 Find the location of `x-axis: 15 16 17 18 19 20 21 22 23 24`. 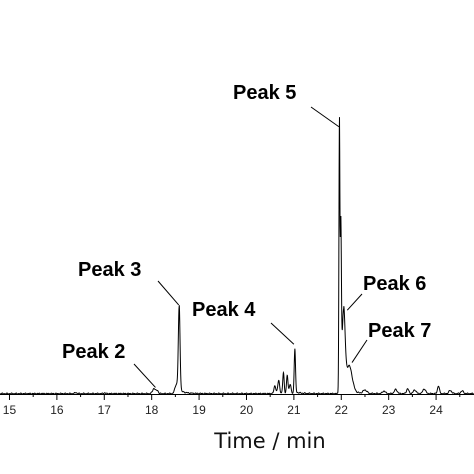

x-axis: 15 16 17 18 19 20 21 22 23 24 is located at coordinates (237, 405).